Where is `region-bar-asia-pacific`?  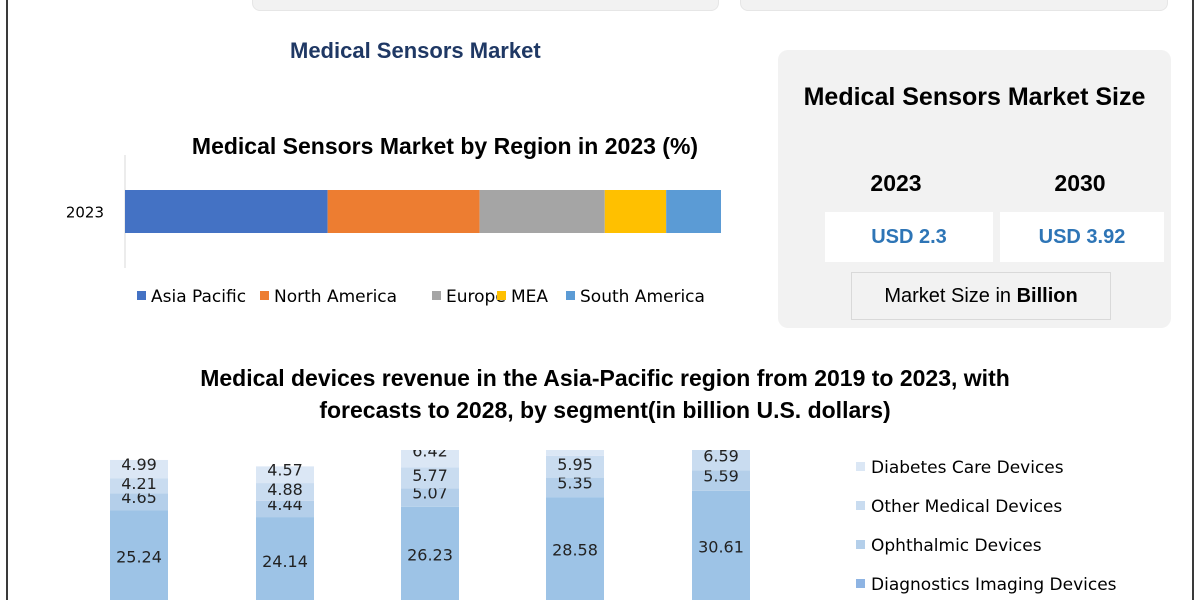 region-bar-asia-pacific is located at coordinates (226, 211).